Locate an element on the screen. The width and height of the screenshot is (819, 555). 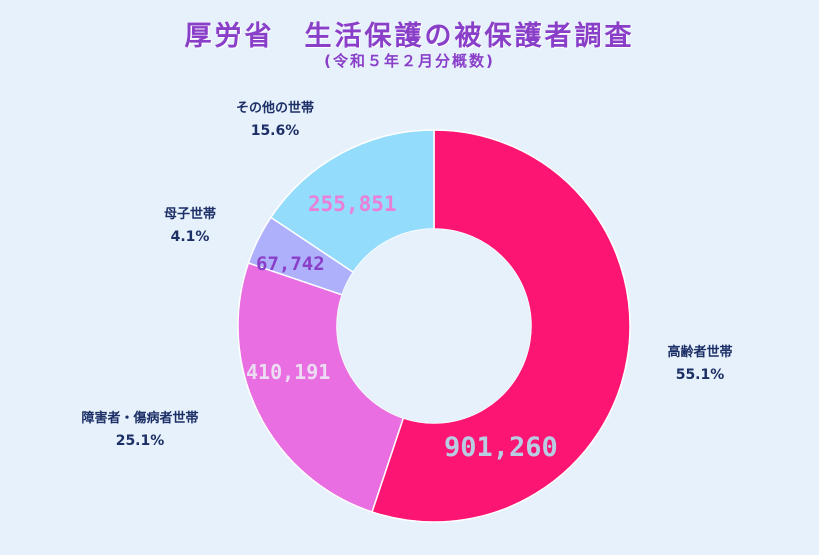
slice-percent: 25.1% is located at coordinates (140, 441).